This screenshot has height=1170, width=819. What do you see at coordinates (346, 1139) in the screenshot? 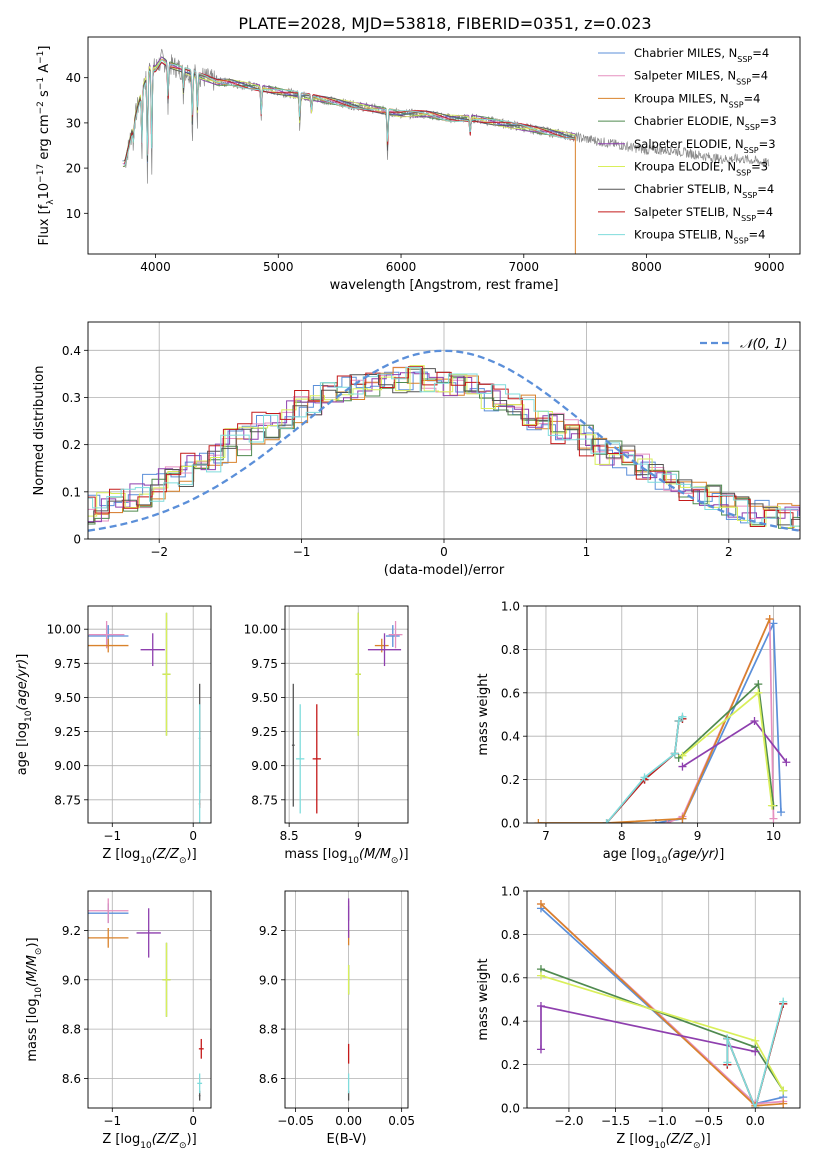
I see `mass-vs-ebv-xlabel: E(B-V)` at bounding box center [346, 1139].